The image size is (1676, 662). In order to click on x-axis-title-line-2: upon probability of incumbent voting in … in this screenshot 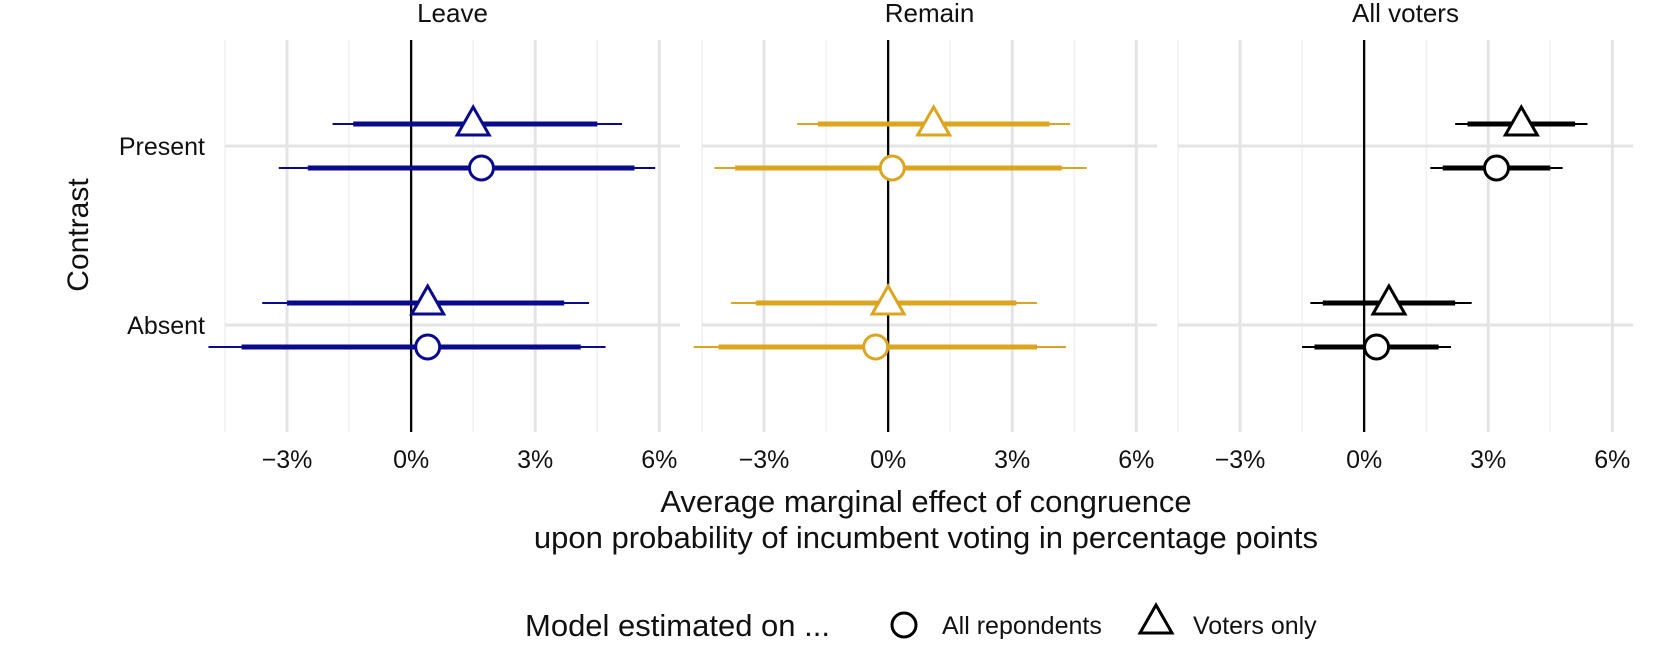, I will do `click(926, 537)`.